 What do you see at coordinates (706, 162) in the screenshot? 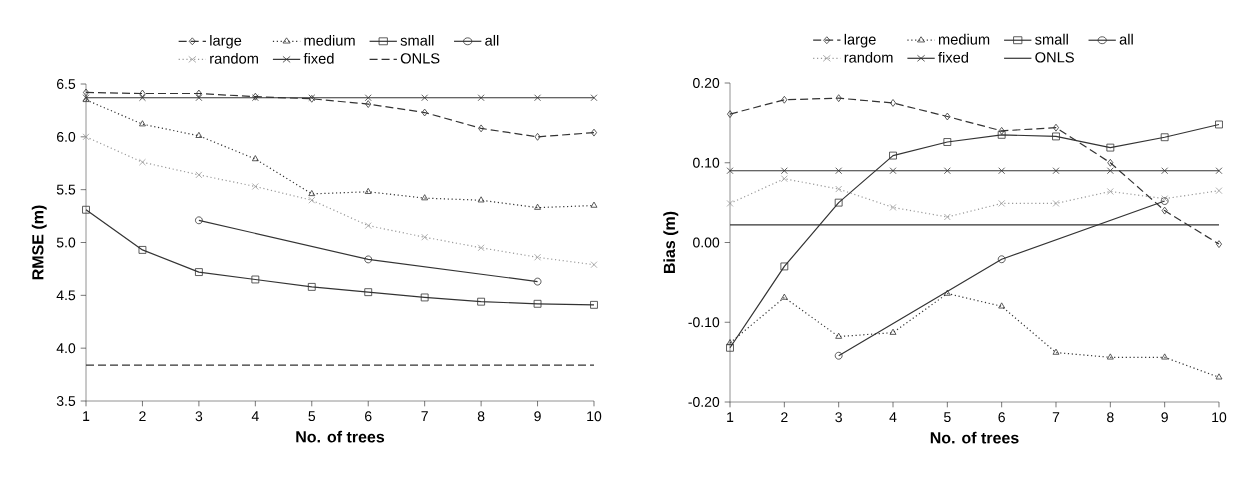
I see `y-tick-label: 0.10` at bounding box center [706, 162].